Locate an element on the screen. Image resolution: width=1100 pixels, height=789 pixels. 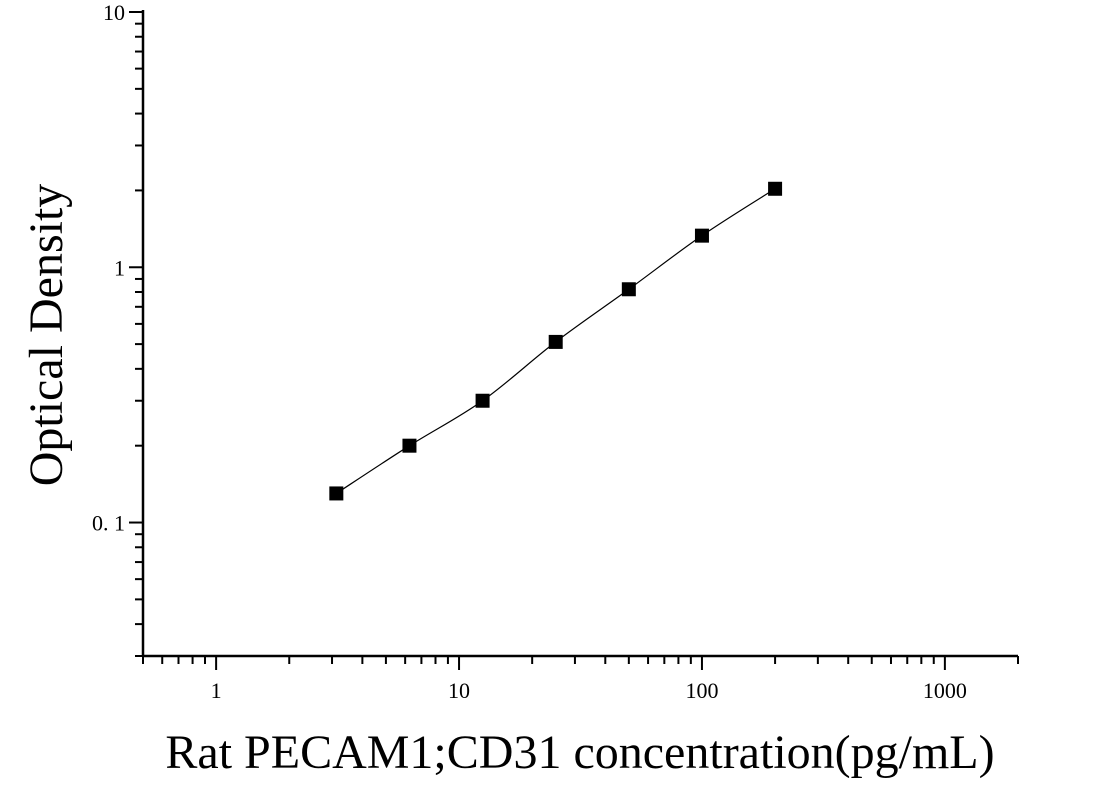
y-tick-label: 10 is located at coordinates (114, 12).